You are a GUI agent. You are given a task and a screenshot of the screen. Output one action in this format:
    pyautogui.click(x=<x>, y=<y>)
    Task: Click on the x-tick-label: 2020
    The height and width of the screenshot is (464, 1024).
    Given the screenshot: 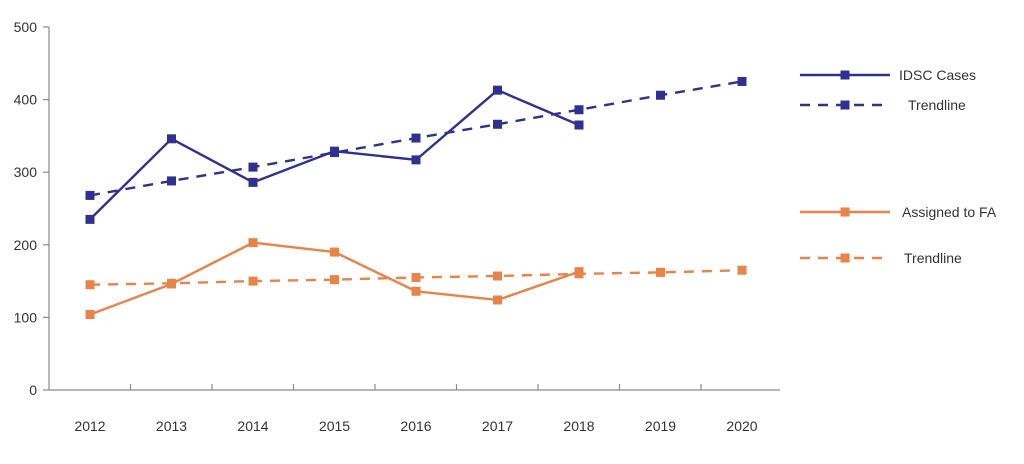 What is the action you would take?
    pyautogui.click(x=741, y=426)
    